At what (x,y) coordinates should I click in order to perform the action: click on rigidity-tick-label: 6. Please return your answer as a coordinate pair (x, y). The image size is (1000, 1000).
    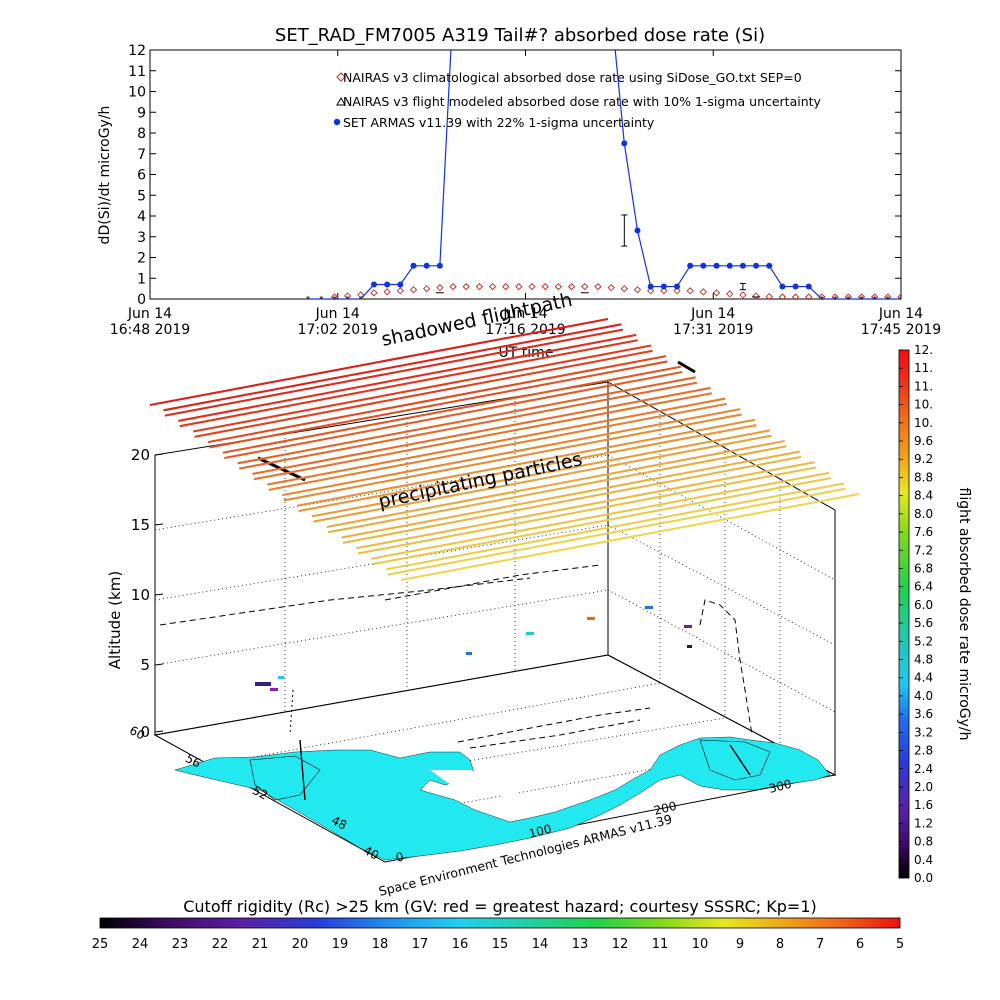
    Looking at the image, I should click on (860, 944).